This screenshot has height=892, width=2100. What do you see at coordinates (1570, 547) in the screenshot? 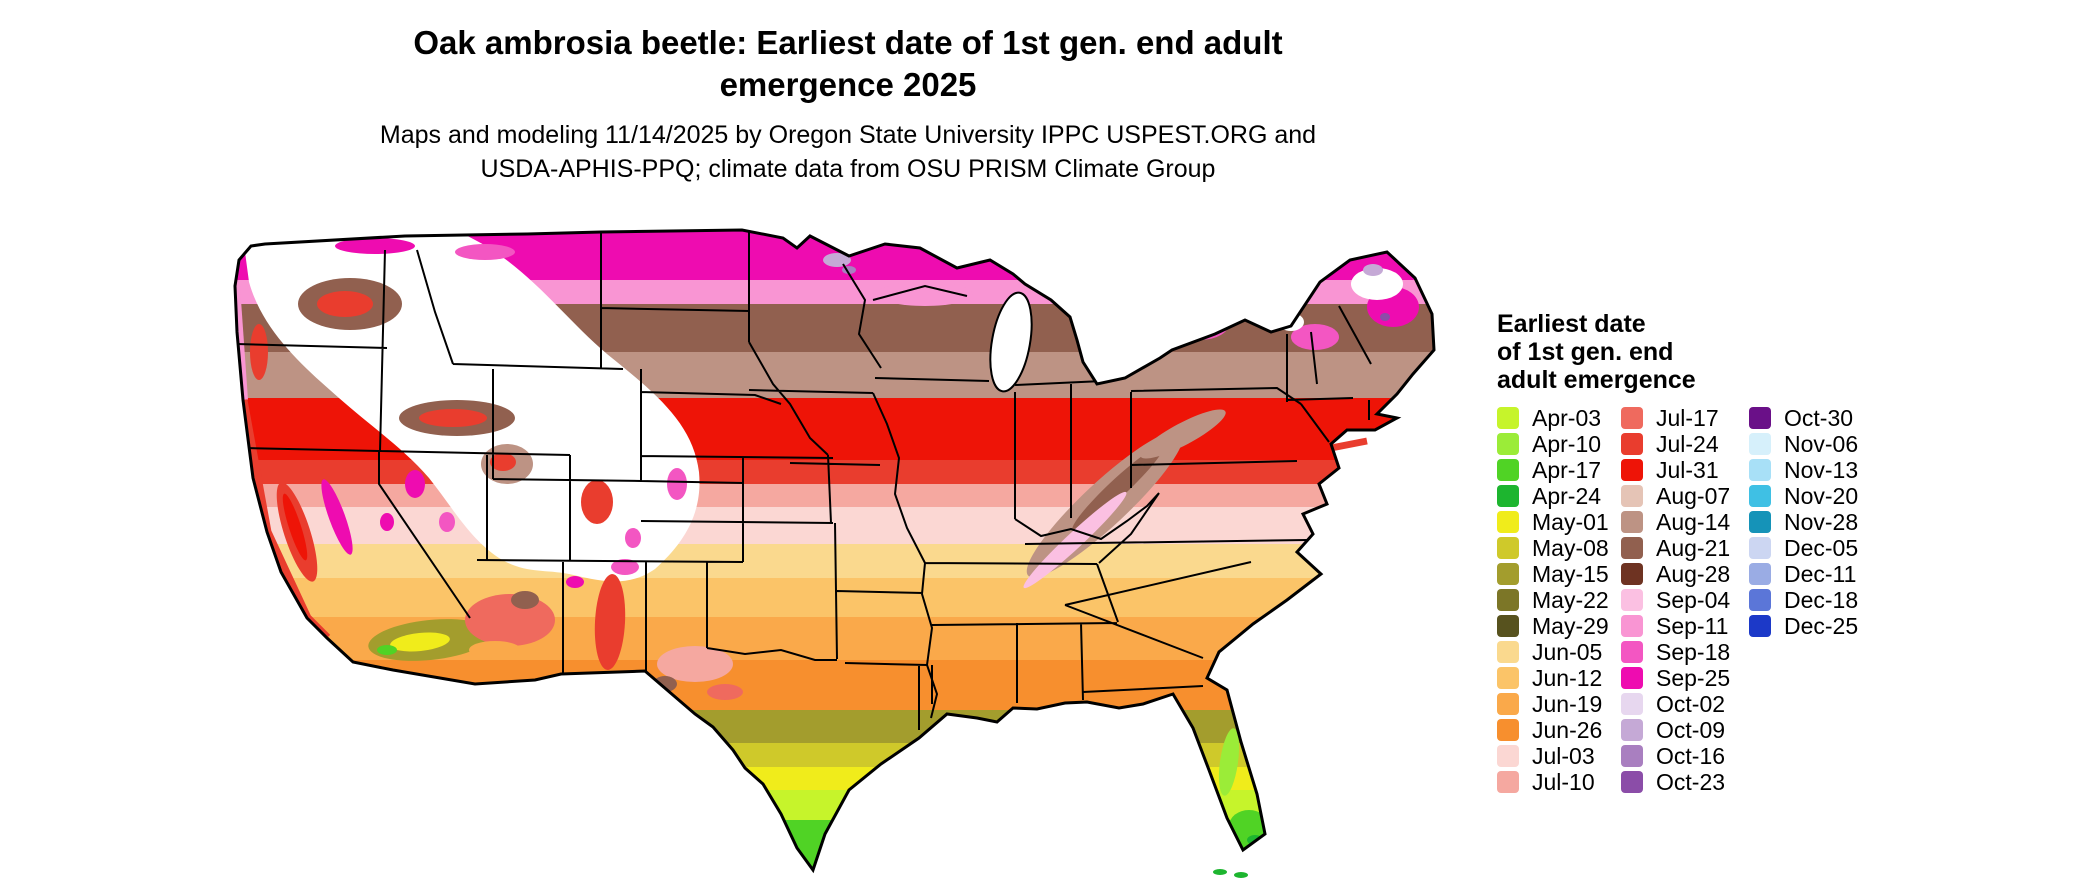
I see `legend-label: May-08` at bounding box center [1570, 547].